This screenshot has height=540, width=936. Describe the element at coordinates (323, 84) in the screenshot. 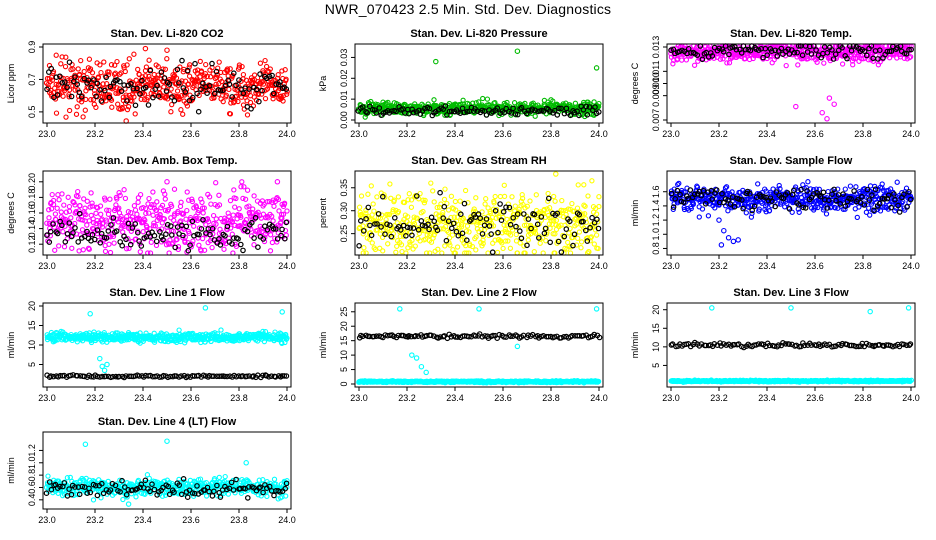

I see `y-axis-label: kPa` at that location.